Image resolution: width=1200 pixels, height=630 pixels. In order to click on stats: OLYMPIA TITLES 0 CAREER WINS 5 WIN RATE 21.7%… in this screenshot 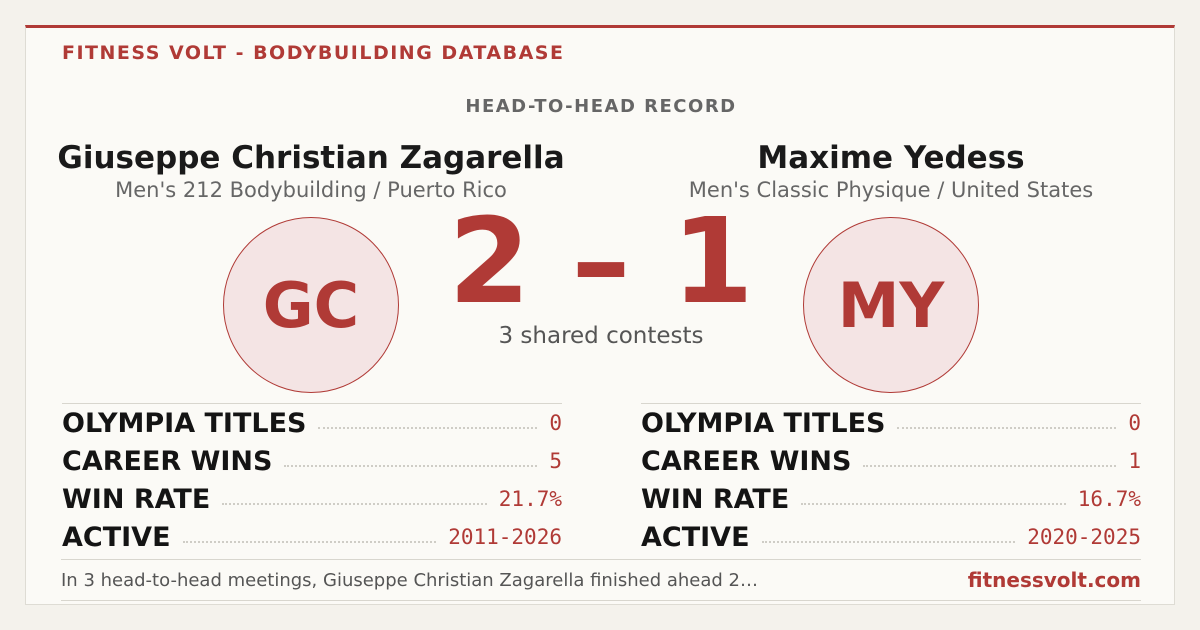, I will do `click(312, 479)`.